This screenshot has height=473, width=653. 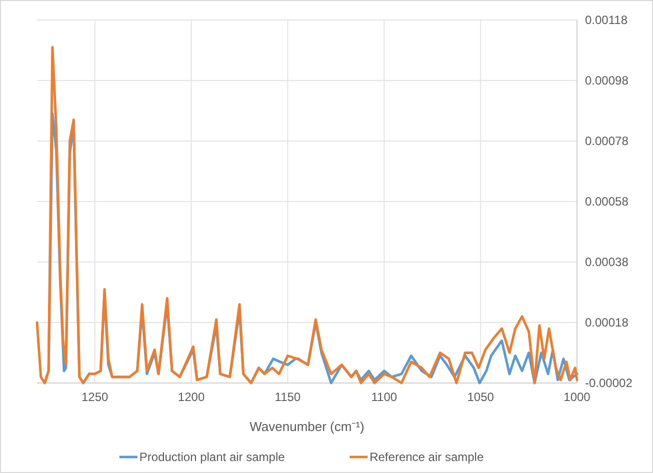 What do you see at coordinates (95, 397) in the screenshot?
I see `x-tick-label: 1250` at bounding box center [95, 397].